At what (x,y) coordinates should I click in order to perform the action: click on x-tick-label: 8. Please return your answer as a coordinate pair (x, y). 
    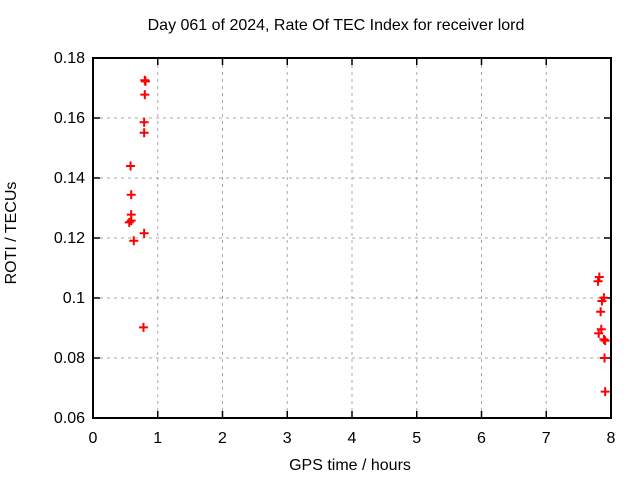
    Looking at the image, I should click on (611, 438).